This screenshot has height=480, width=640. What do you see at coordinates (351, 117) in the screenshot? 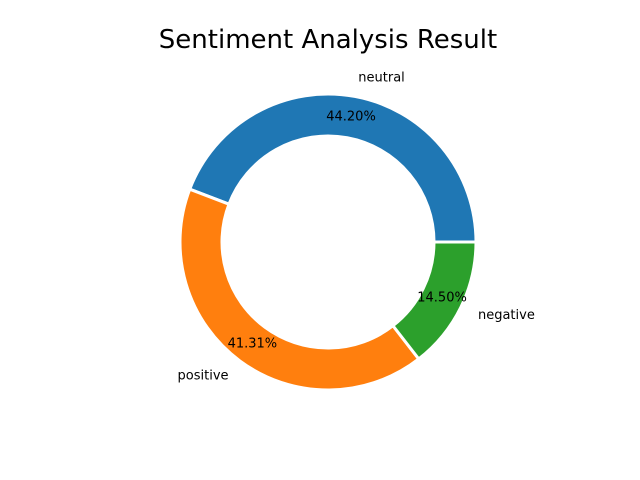
I see `pct-label-neutral: 44.20%` at bounding box center [351, 117].